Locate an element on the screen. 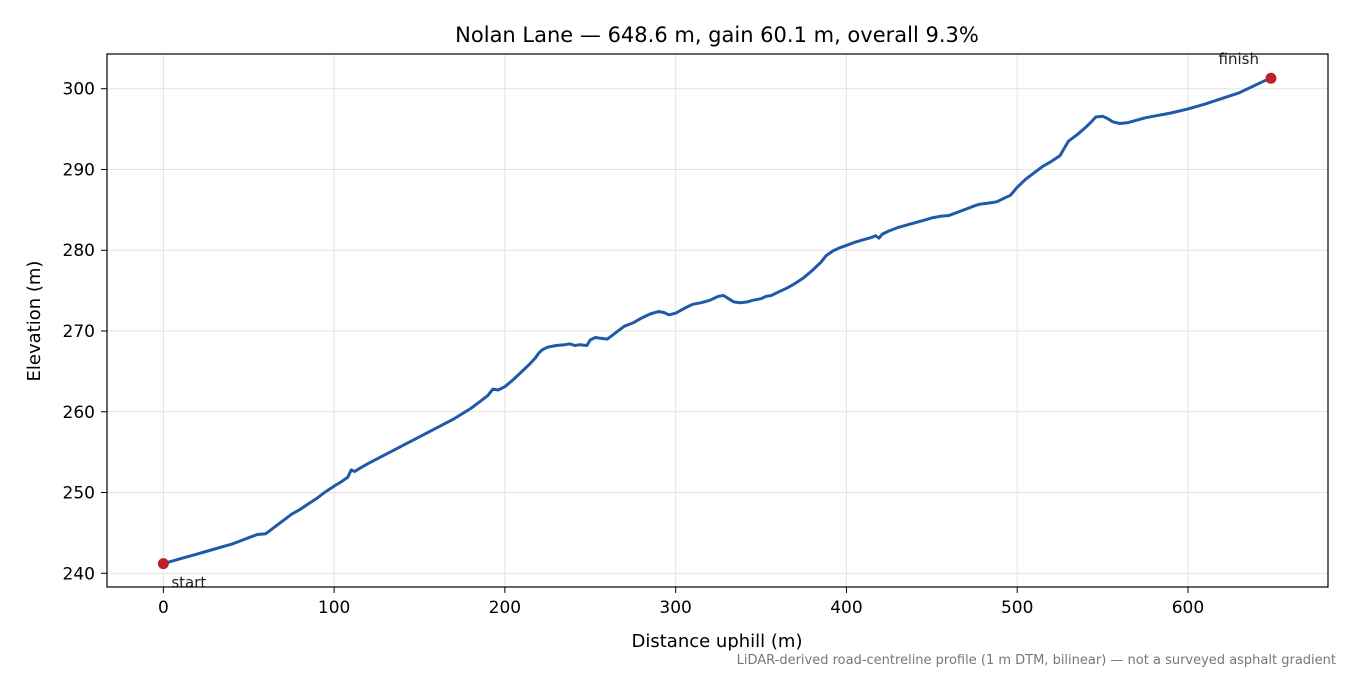 Image resolution: width=1350 pixels, height=675 pixels. x-tick-label: 100 is located at coordinates (334, 608).